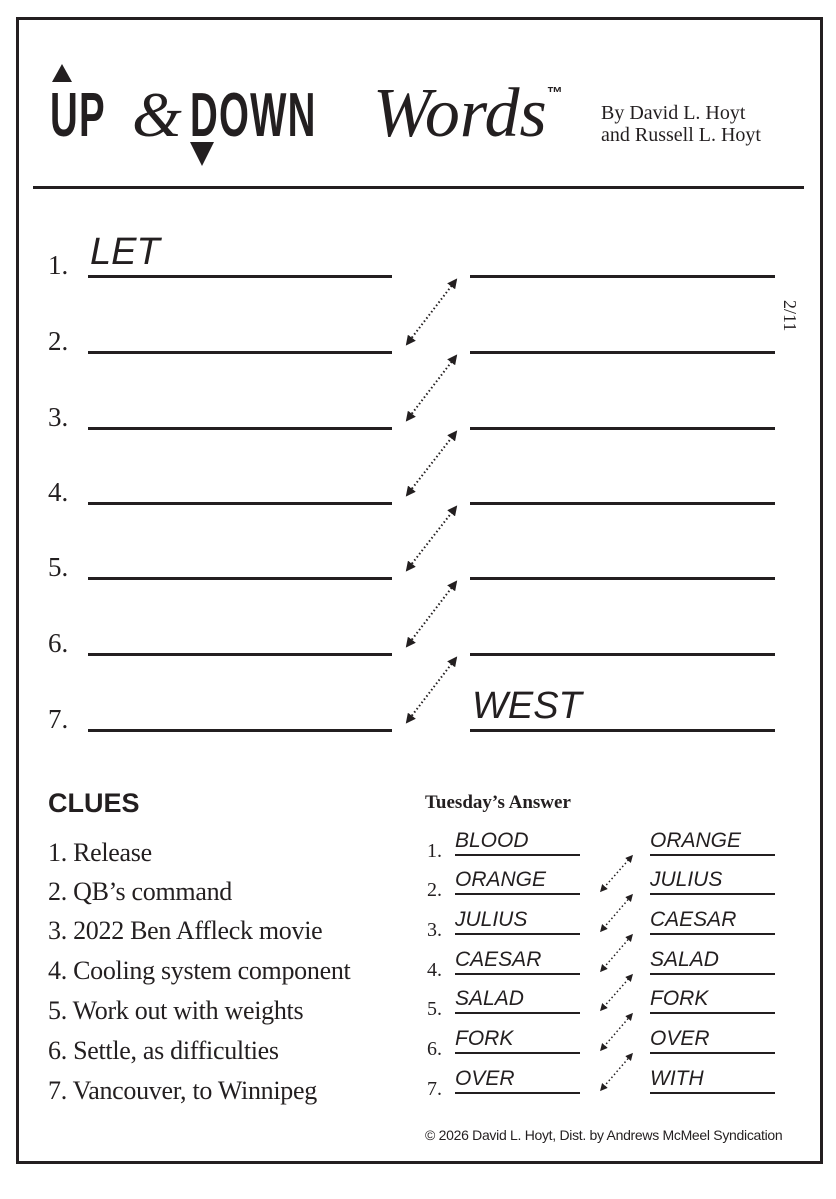 This screenshot has height=1199, width=836. What do you see at coordinates (163, 1050) in the screenshot?
I see `clue-item: 6. Settle, as difficulties` at bounding box center [163, 1050].